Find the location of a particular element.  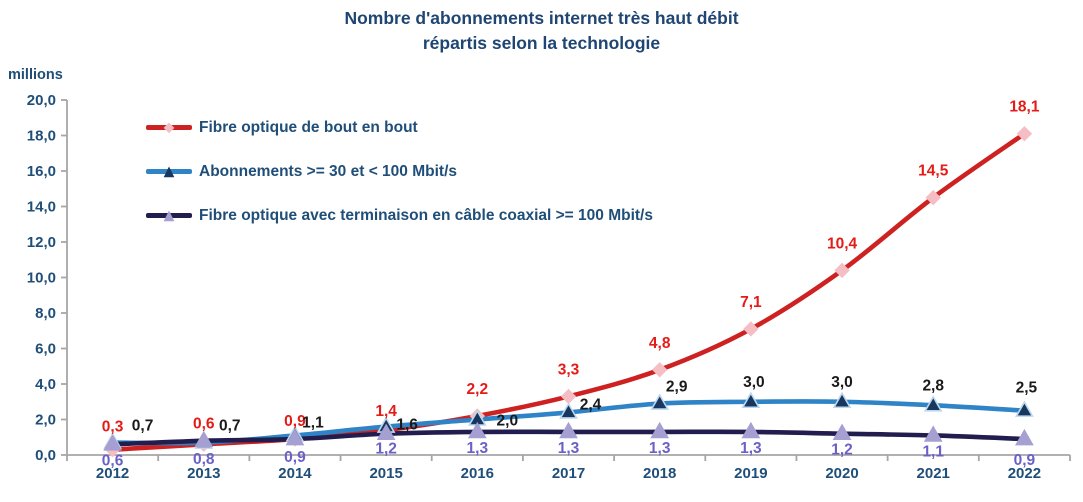

svg-text: 2,8 is located at coordinates (933, 385).